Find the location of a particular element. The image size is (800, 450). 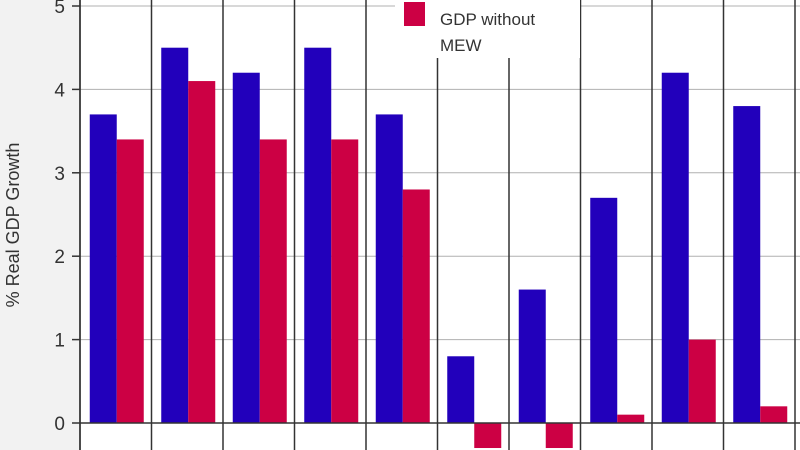

legend-label-line-2: MEW is located at coordinates (461, 45).